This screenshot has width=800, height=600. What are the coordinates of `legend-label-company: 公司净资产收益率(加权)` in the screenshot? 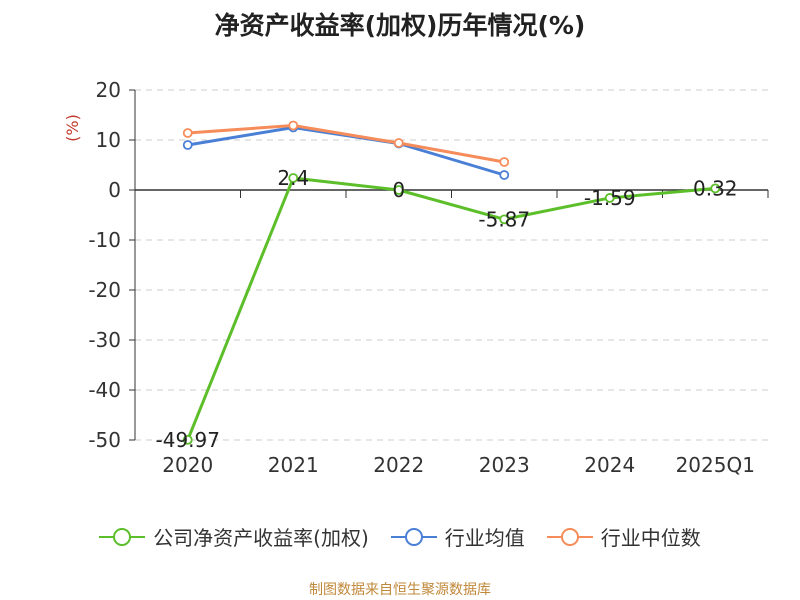 It's located at (261, 538).